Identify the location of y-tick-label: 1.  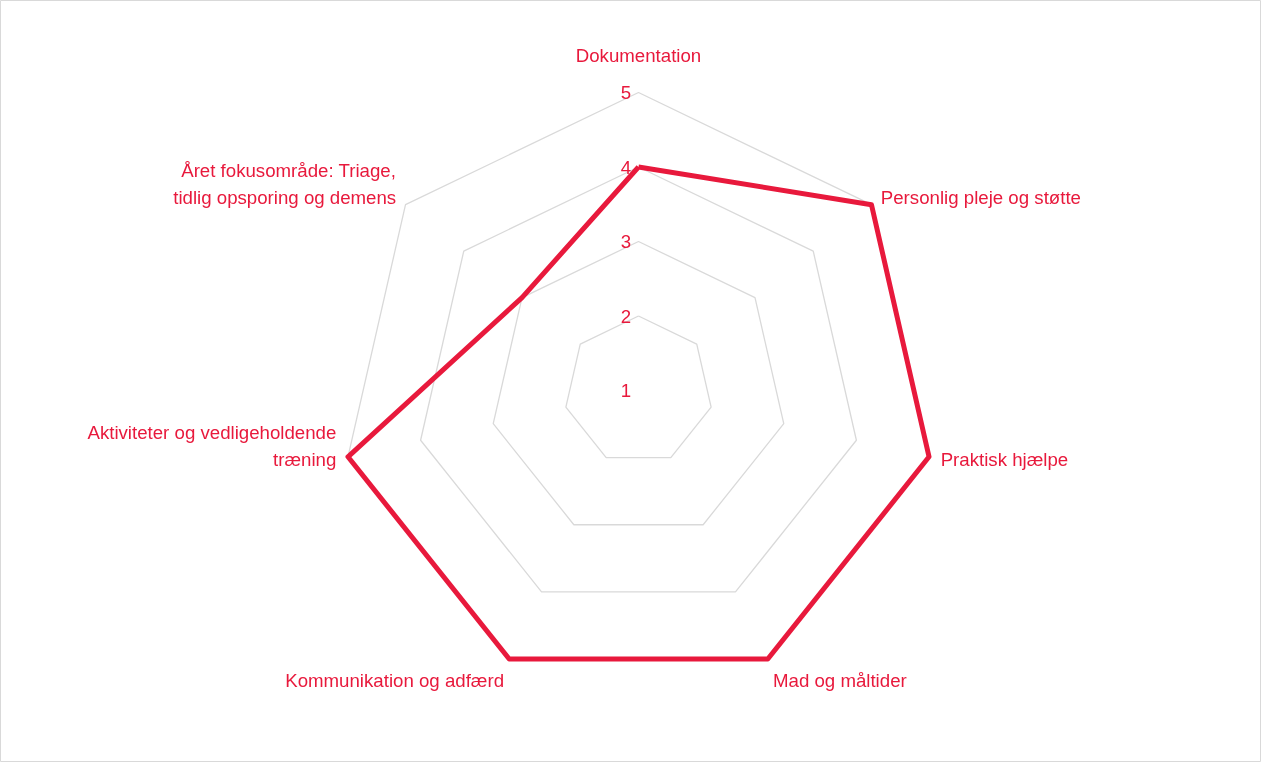
(626, 390).